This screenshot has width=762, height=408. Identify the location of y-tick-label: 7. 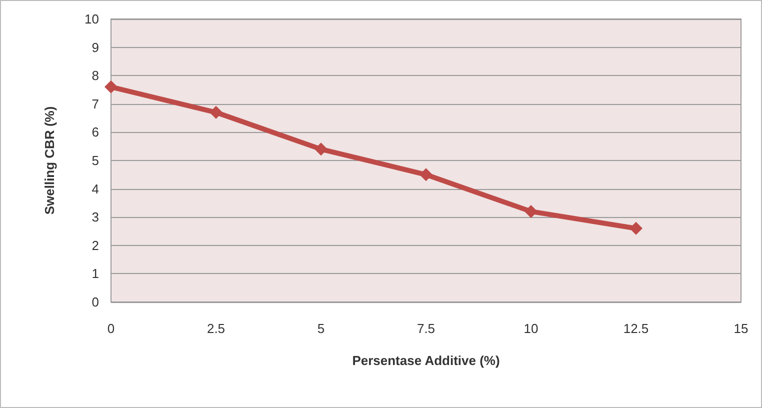
(95, 104).